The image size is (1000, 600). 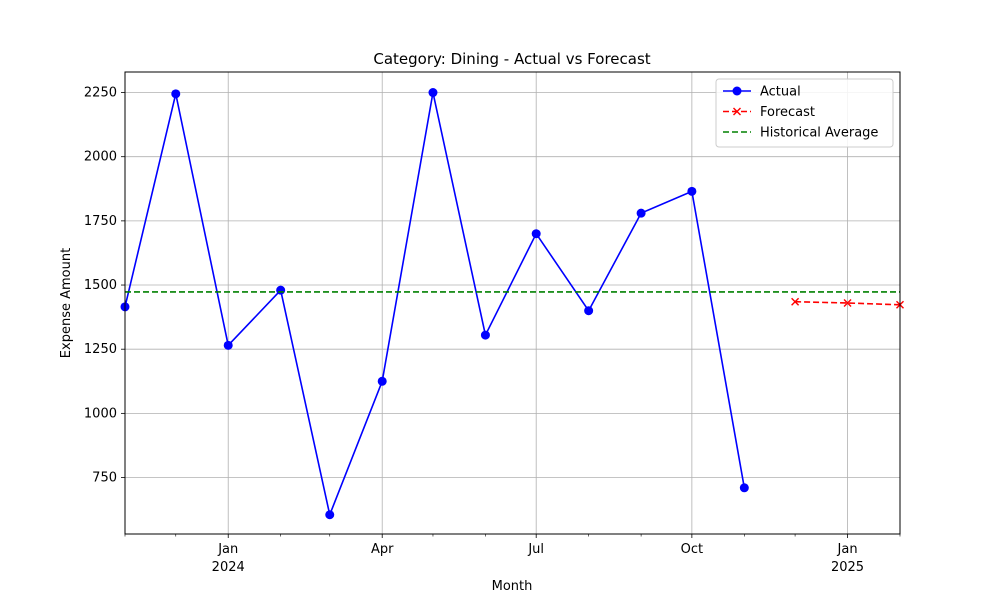 What do you see at coordinates (100, 93) in the screenshot?
I see `y-tick-label: 2250` at bounding box center [100, 93].